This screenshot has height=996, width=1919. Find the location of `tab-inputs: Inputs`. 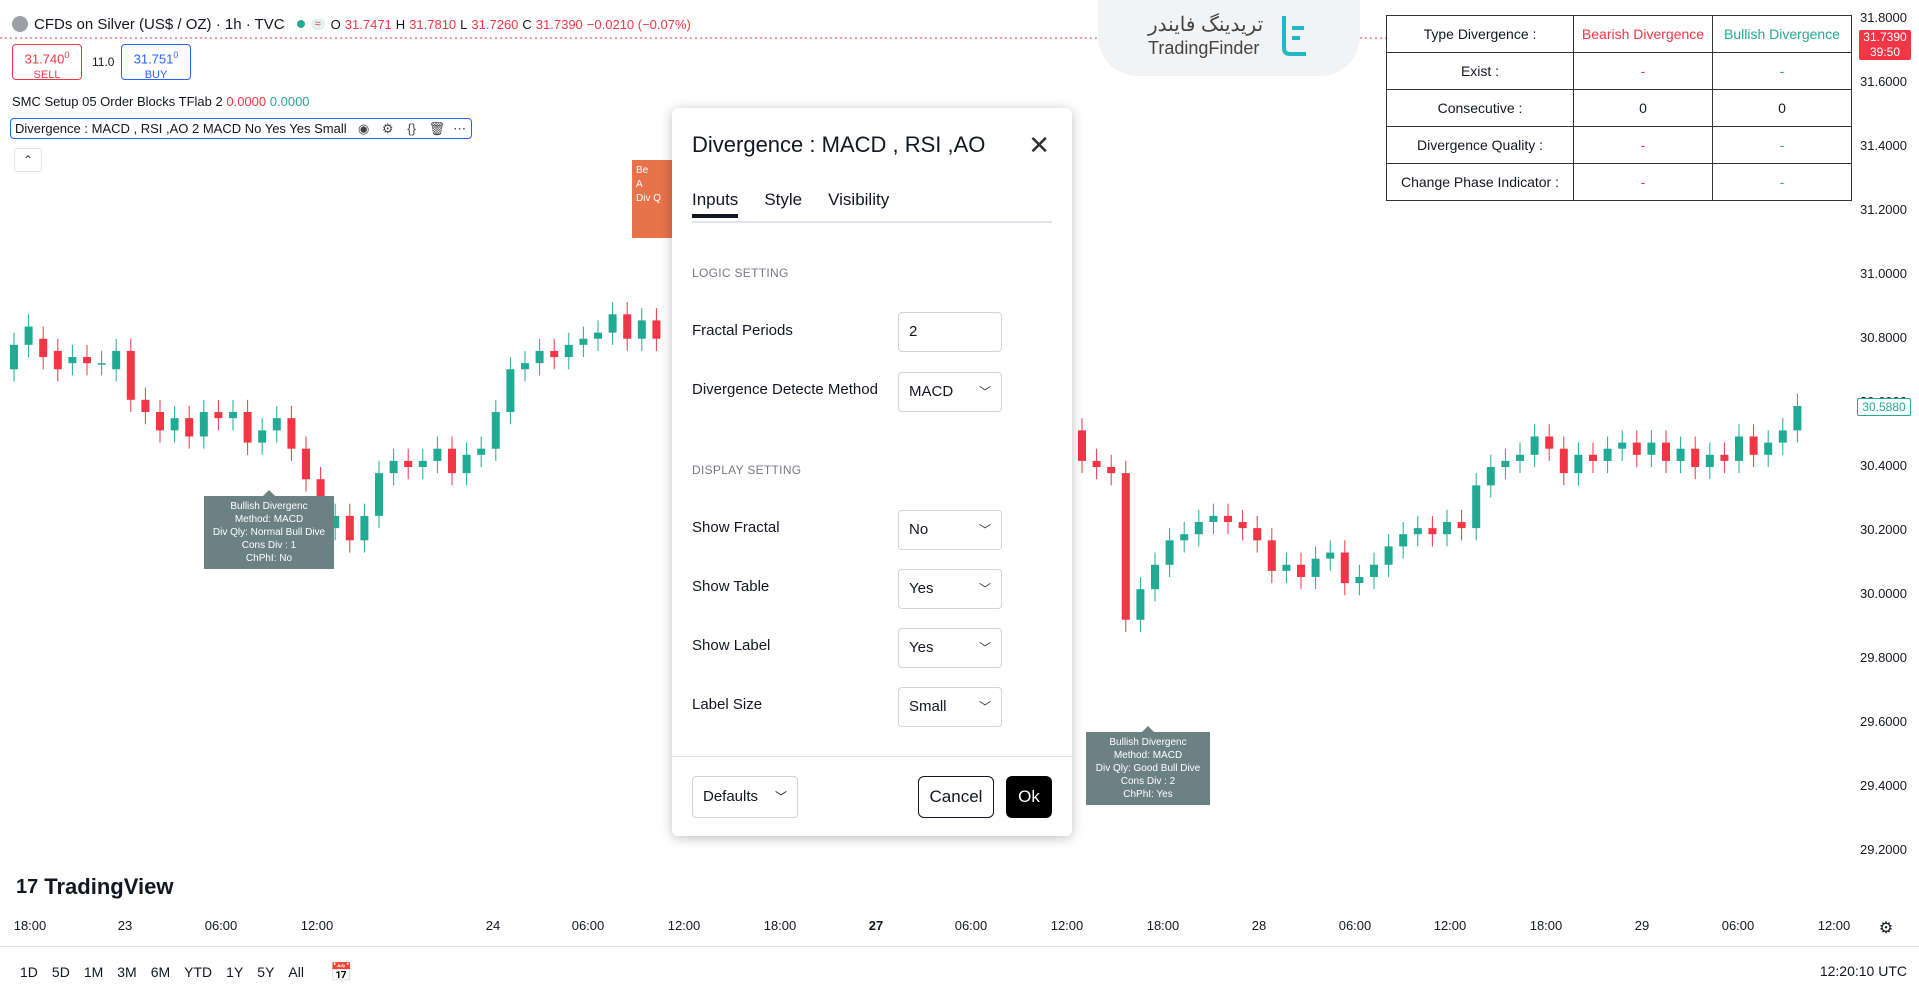

tab-inputs: Inputs is located at coordinates (715, 204).